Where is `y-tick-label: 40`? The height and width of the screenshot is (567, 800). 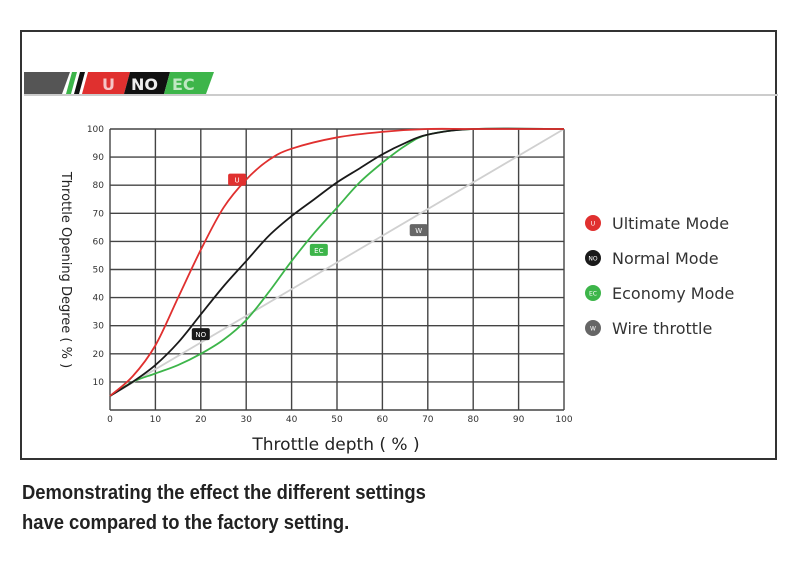 y-tick-label: 40 is located at coordinates (99, 299).